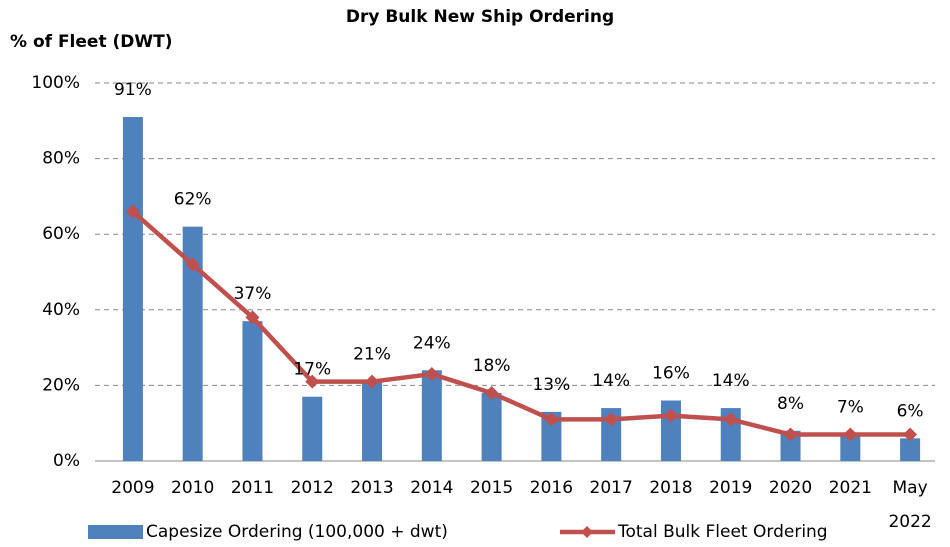 This screenshot has width=950, height=547. I want to click on data-label: 16%, so click(671, 374).